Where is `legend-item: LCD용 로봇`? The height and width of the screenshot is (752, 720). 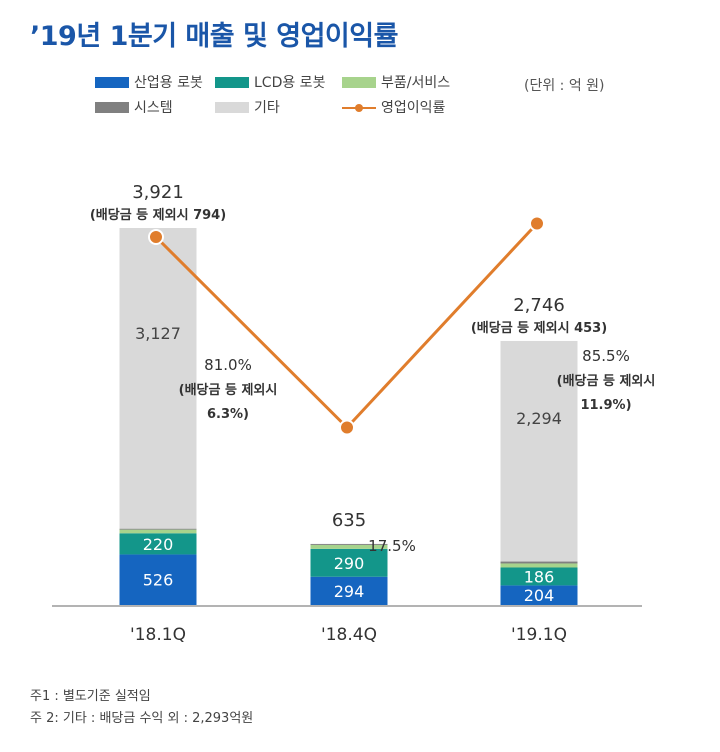
legend-item: LCD용 로봇 is located at coordinates (270, 82).